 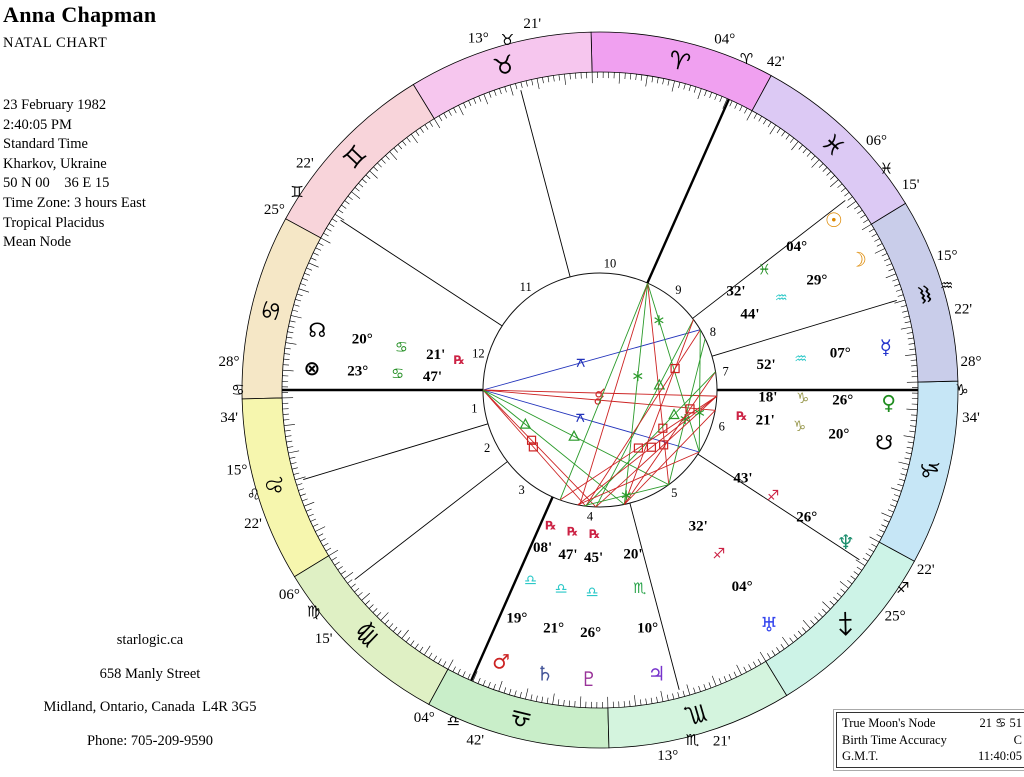 I want to click on cusp-2-degree: 15°, so click(x=236, y=471).